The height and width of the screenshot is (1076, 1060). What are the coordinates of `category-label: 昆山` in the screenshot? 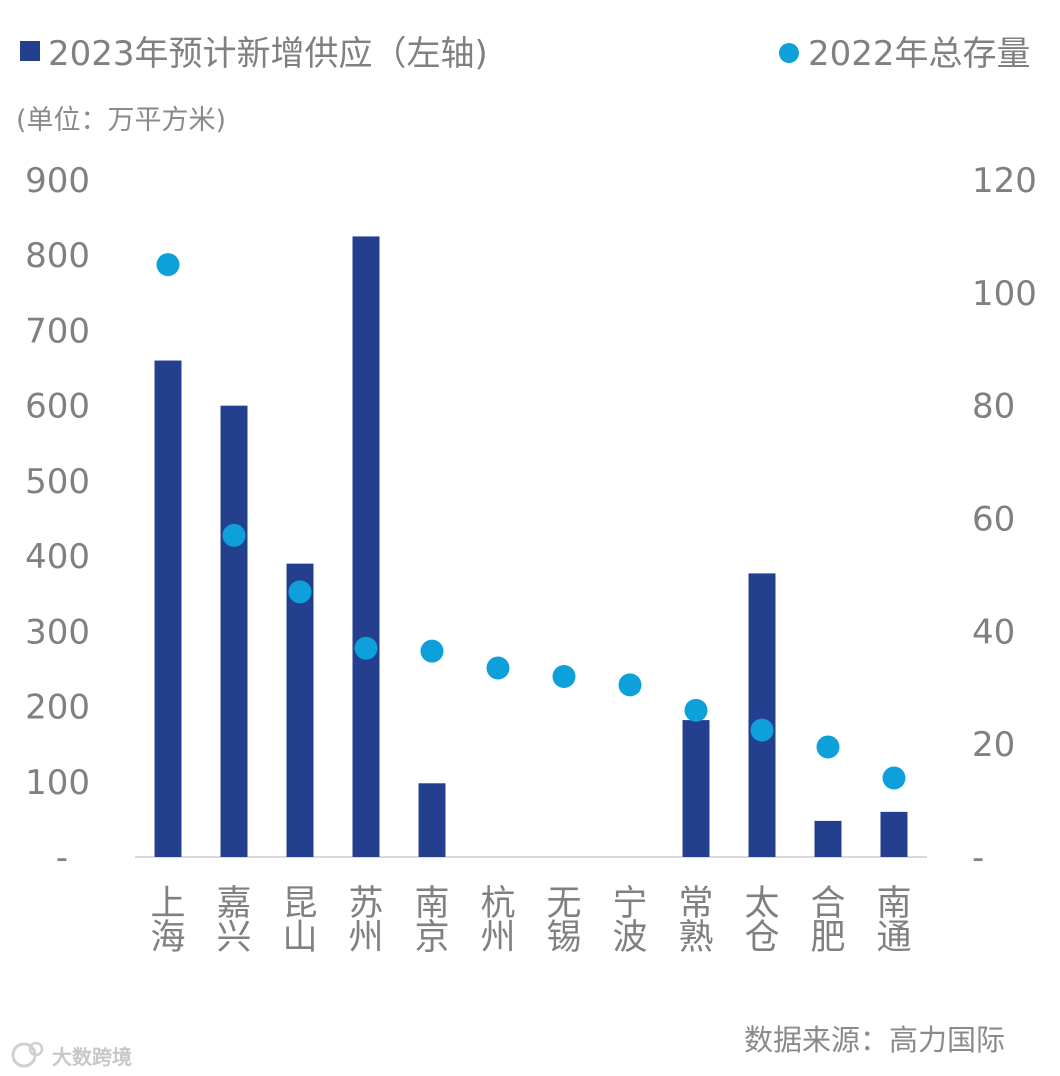 It's located at (299, 921).